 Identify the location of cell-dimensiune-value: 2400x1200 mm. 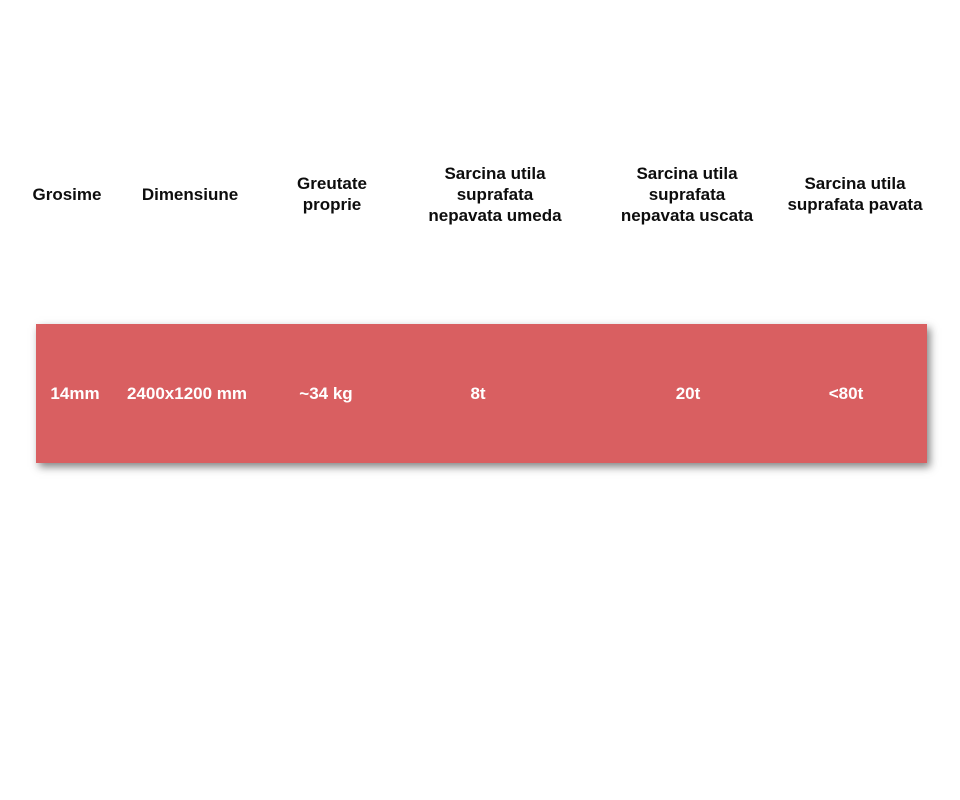
(187, 393).